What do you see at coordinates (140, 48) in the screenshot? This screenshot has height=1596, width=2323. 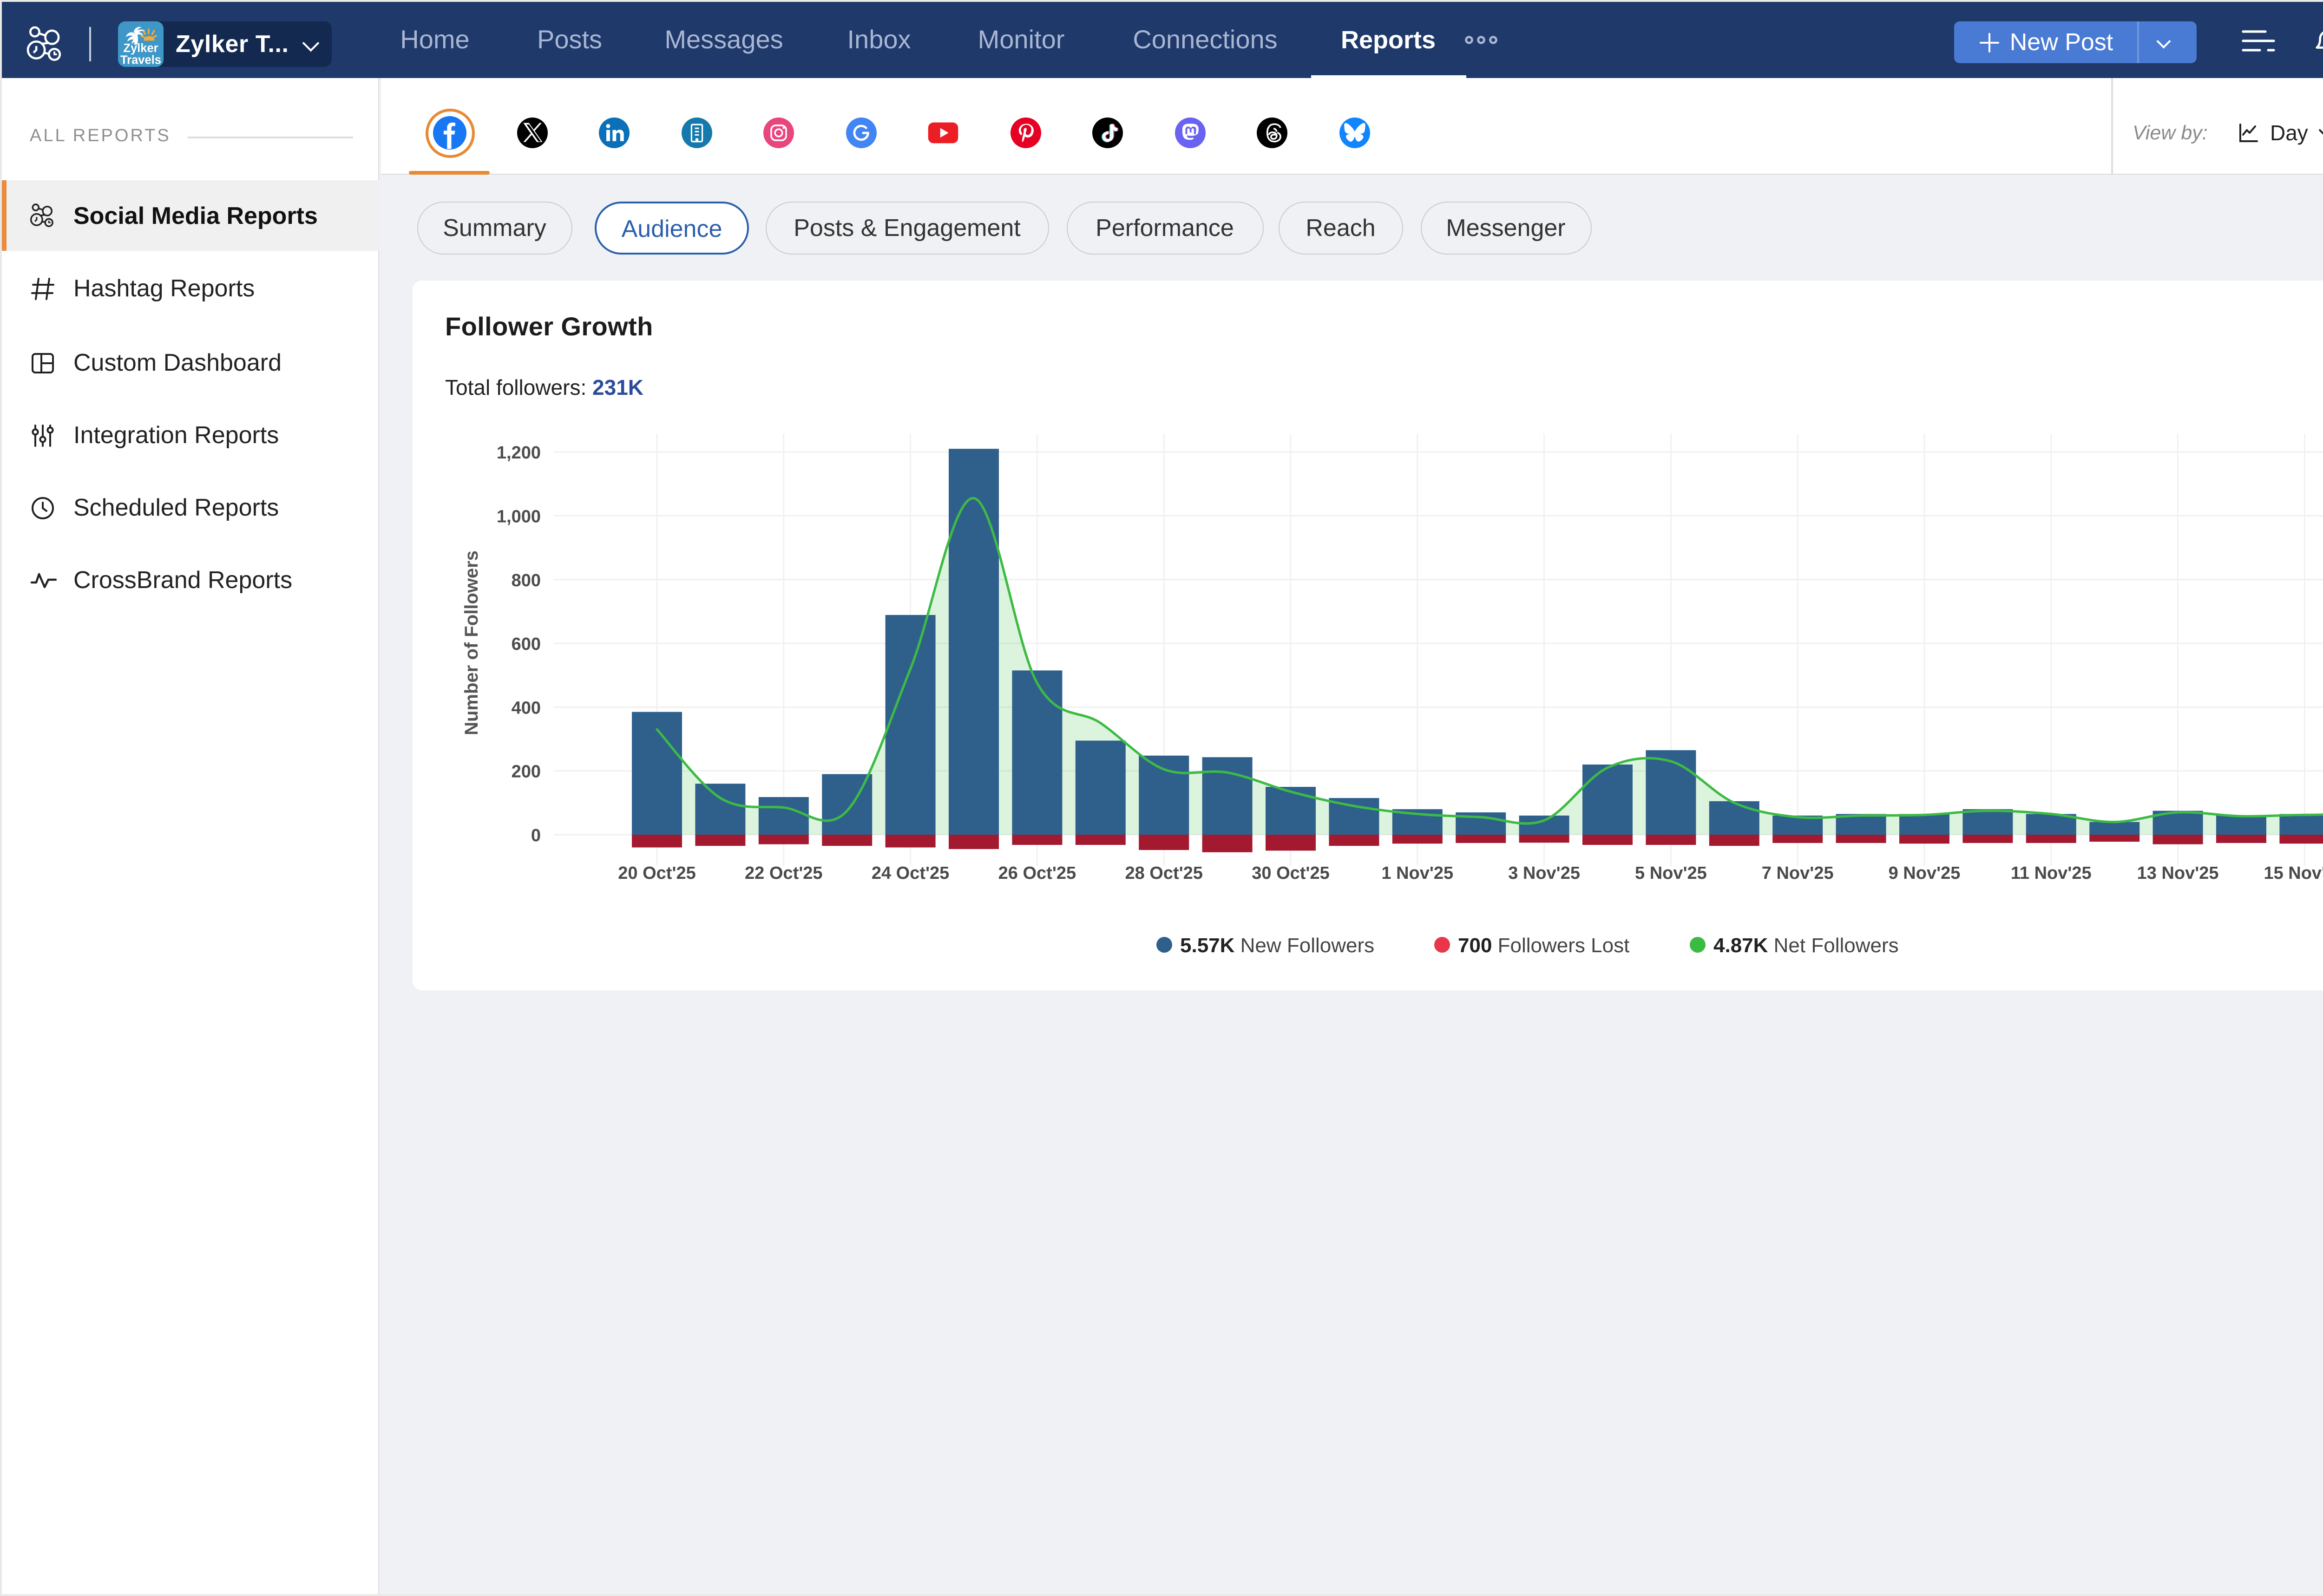 I see `svg-text: Zylker` at bounding box center [140, 48].